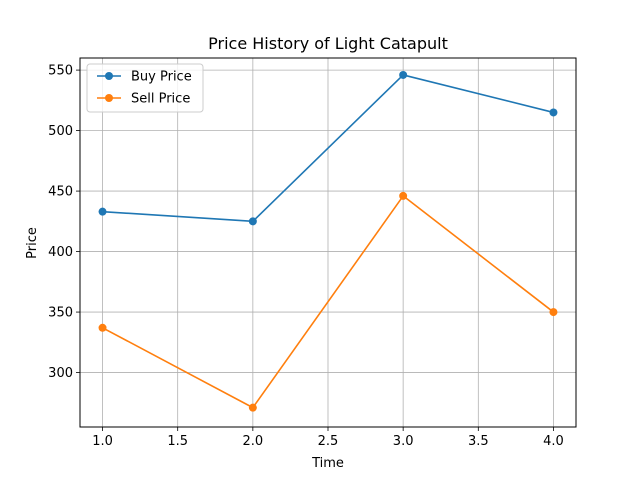 The image size is (640, 480). I want to click on y-axis-ticks: 300 350 400 450 500 550, so click(64, 222).